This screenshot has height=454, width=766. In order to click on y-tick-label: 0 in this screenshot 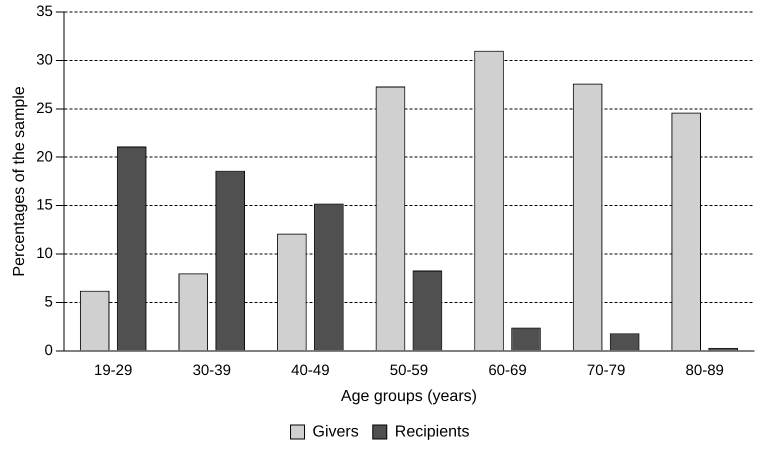, I will do `click(48, 350)`.